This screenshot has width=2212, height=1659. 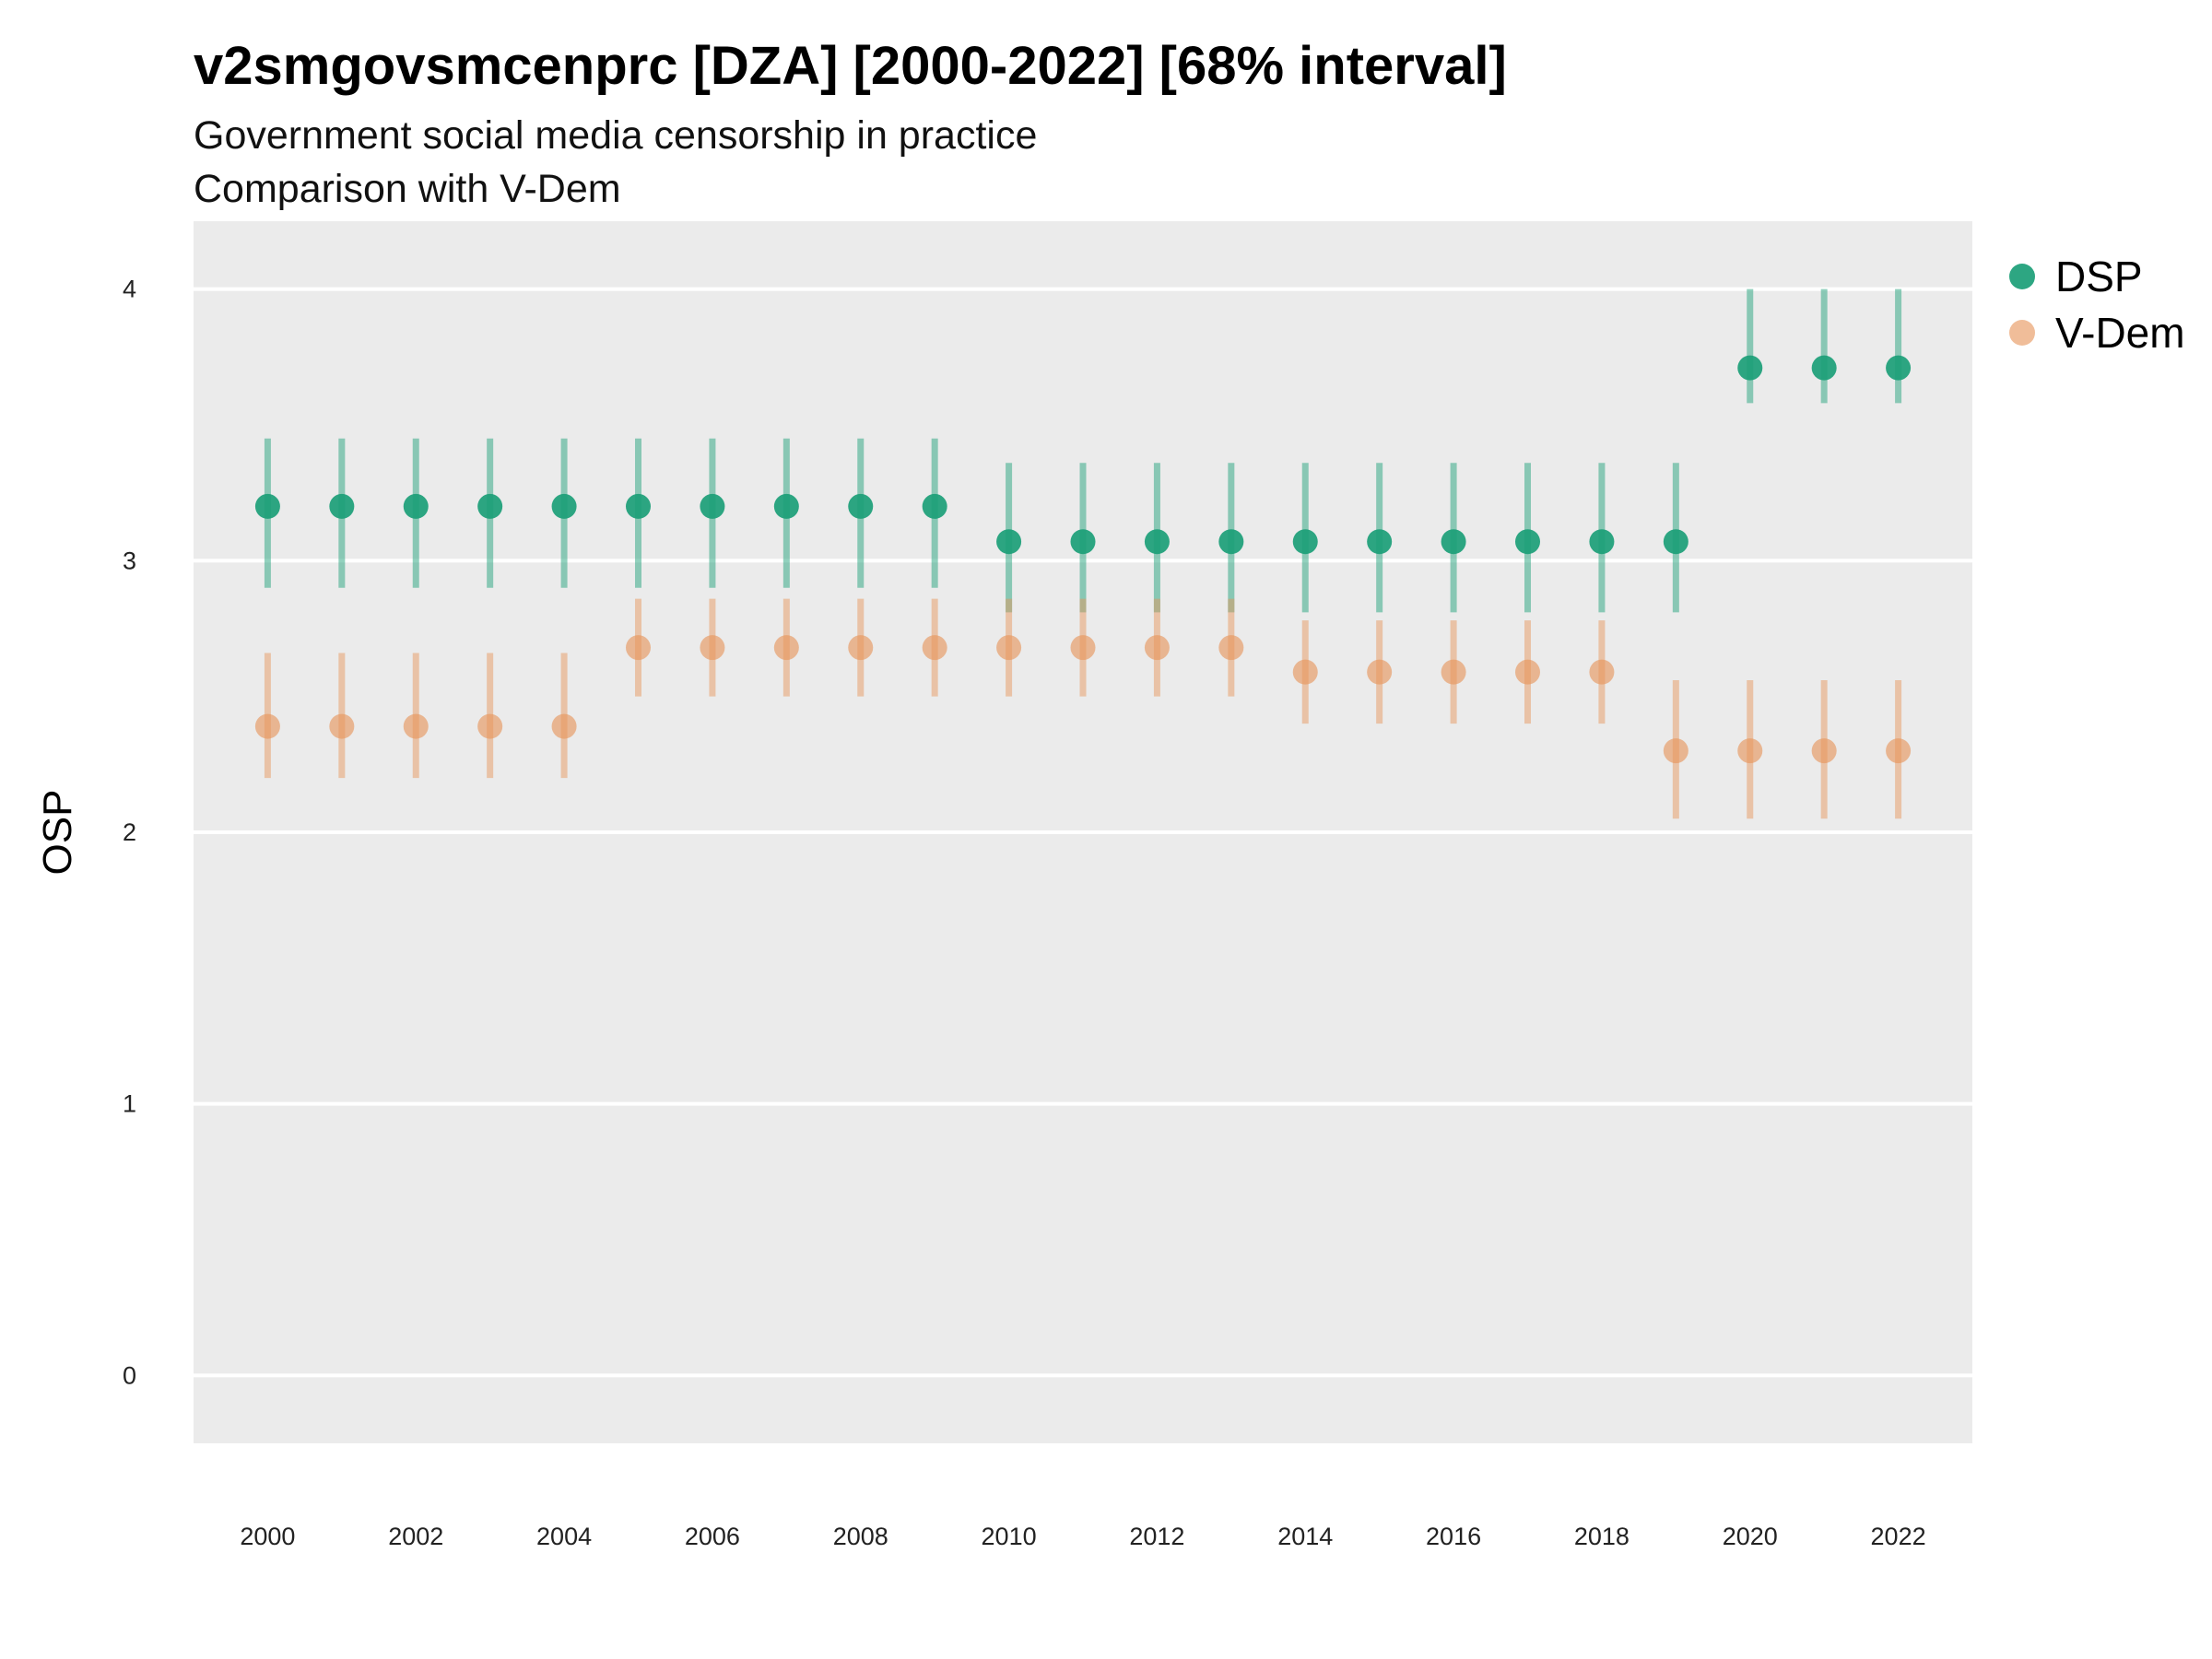 What do you see at coordinates (1083, 708) in the screenshot?
I see `series-v-dem` at bounding box center [1083, 708].